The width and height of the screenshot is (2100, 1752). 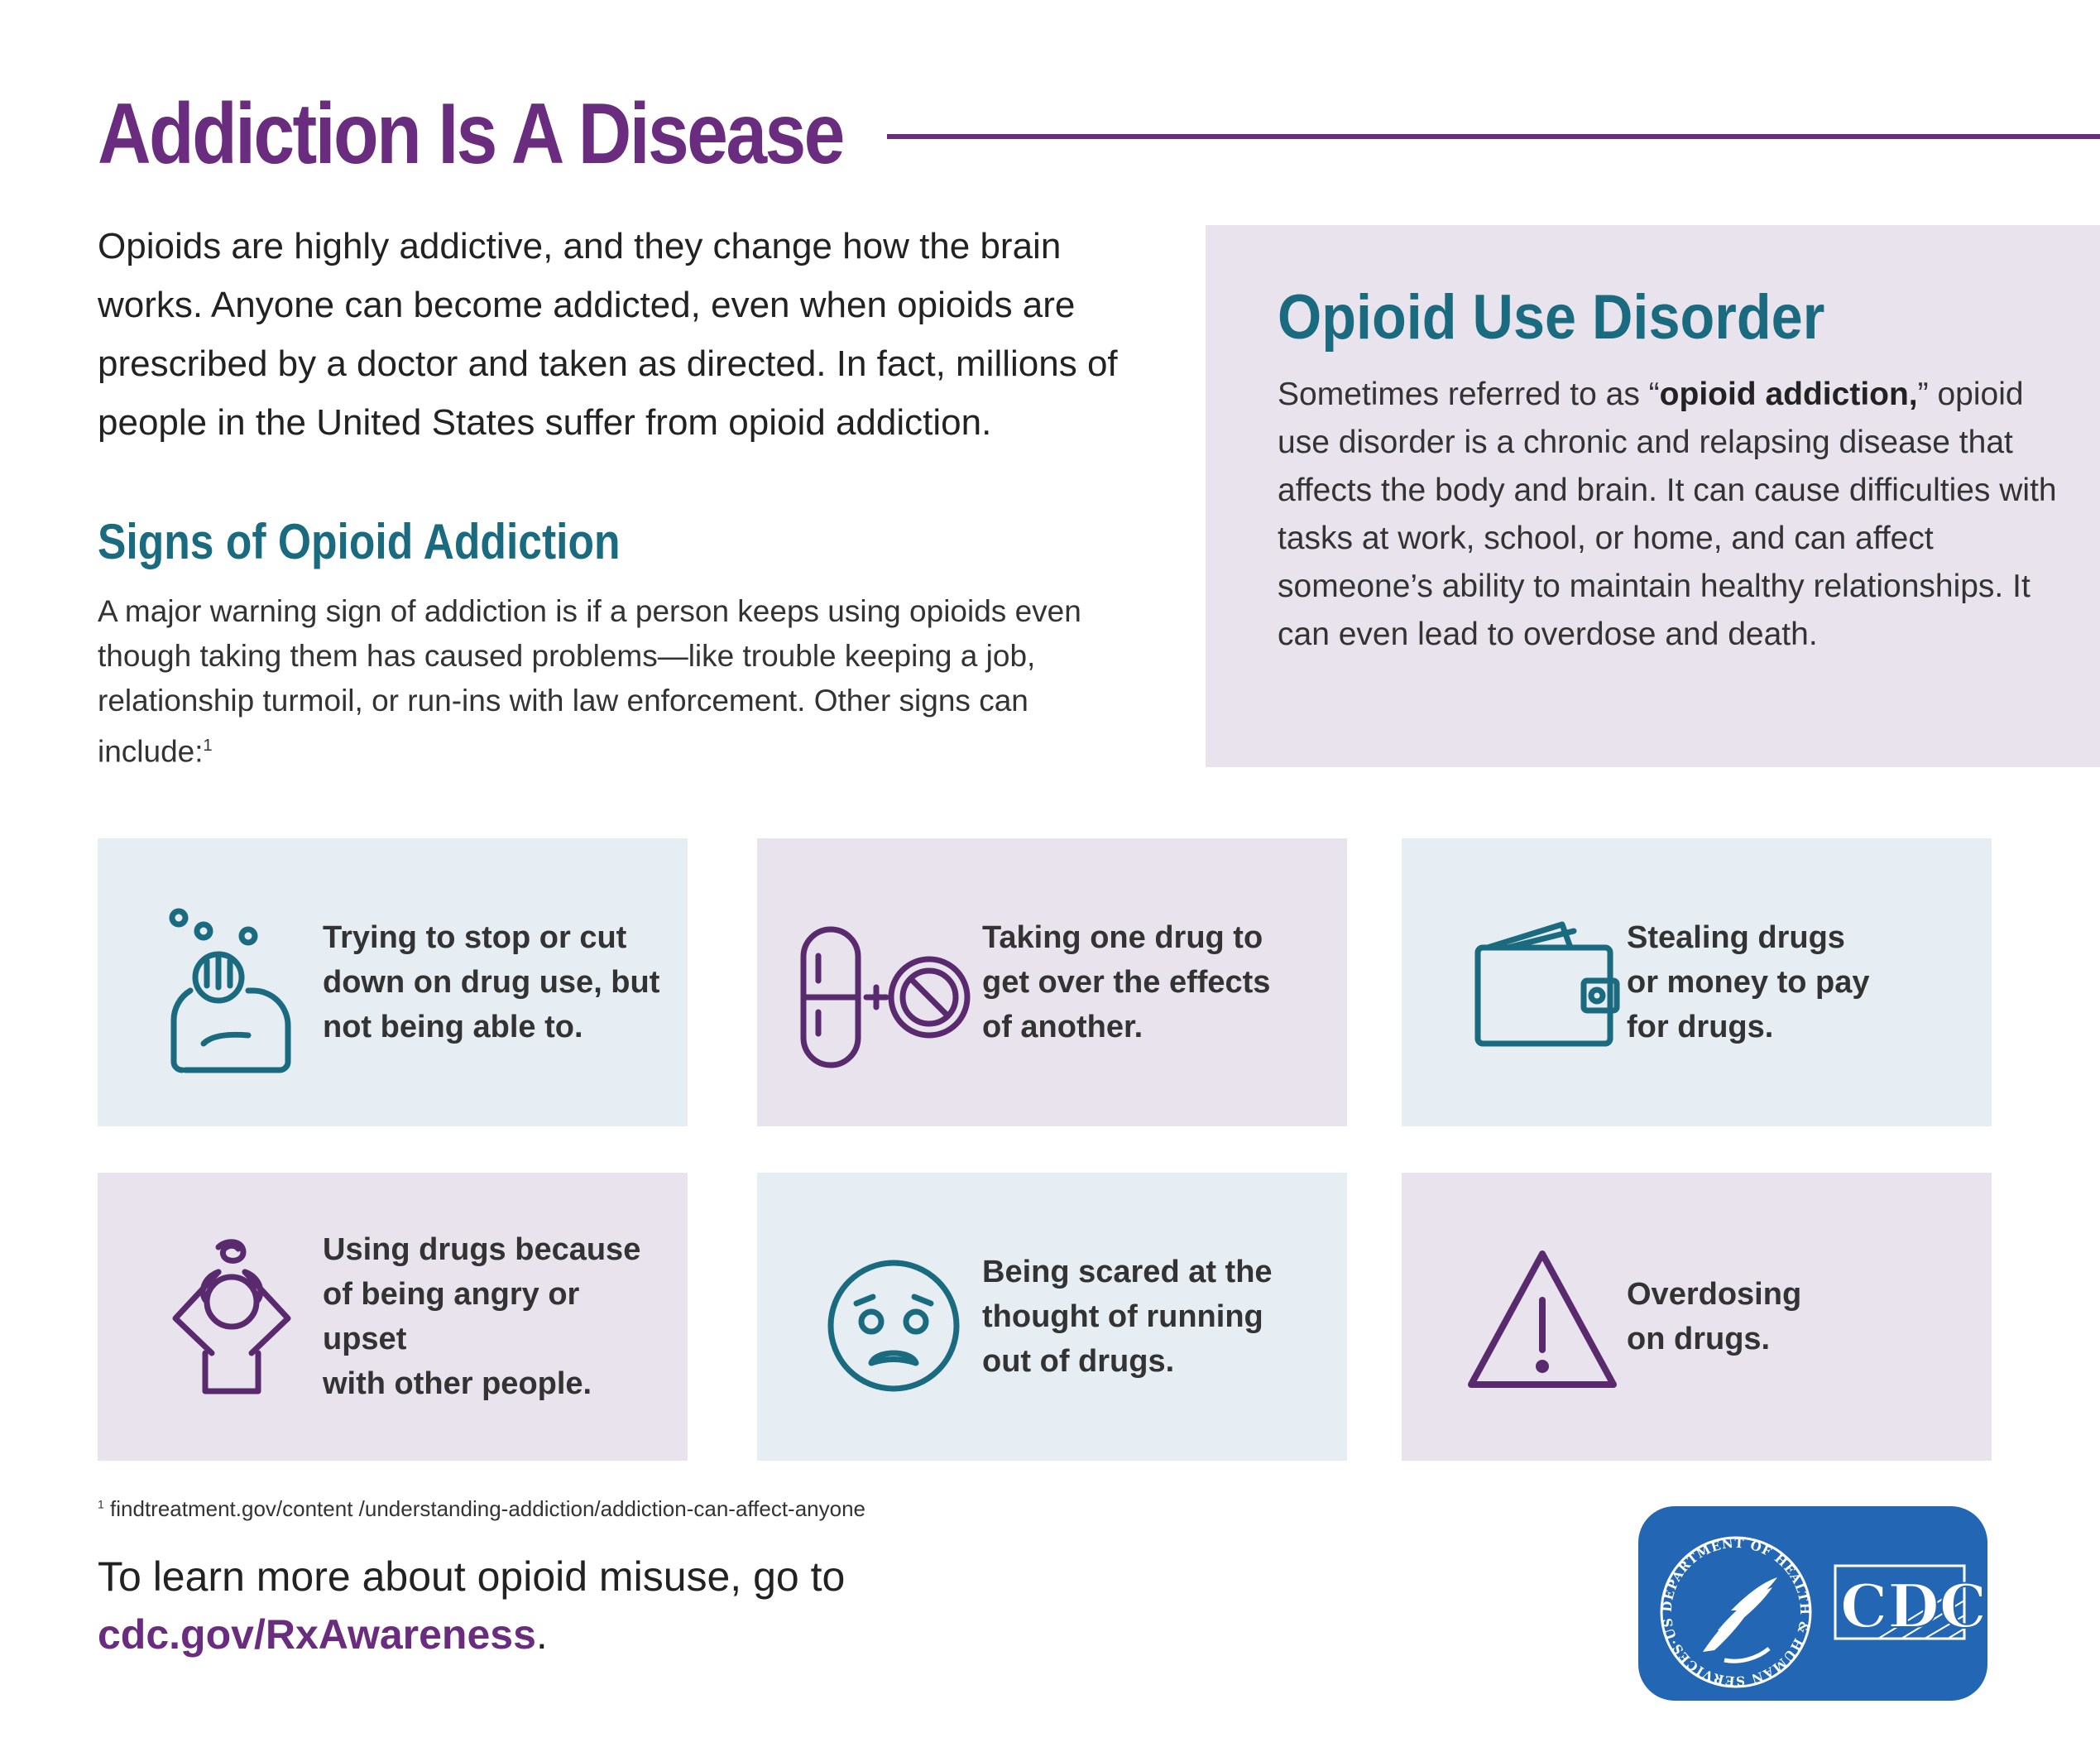 What do you see at coordinates (541, 1634) in the screenshot?
I see `learn-more-suffix: .` at bounding box center [541, 1634].